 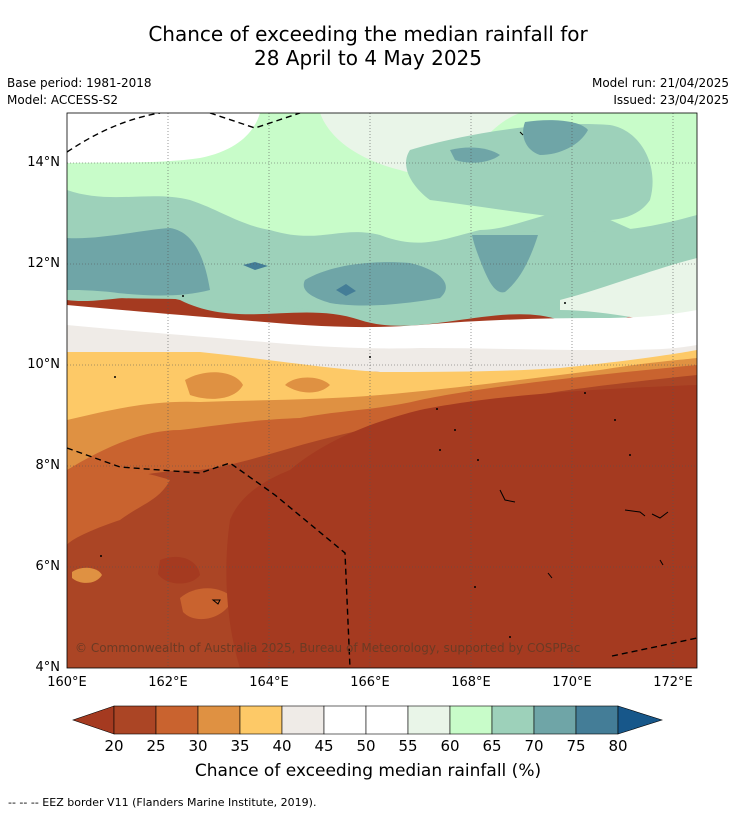 What do you see at coordinates (374, 284) in the screenshot?
I see `region-70-75-center` at bounding box center [374, 284].